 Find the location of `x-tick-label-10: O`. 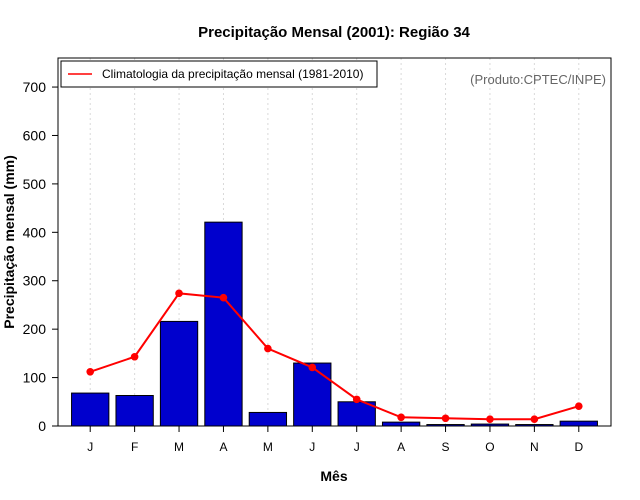

x-tick-label-10: O is located at coordinates (489, 447).